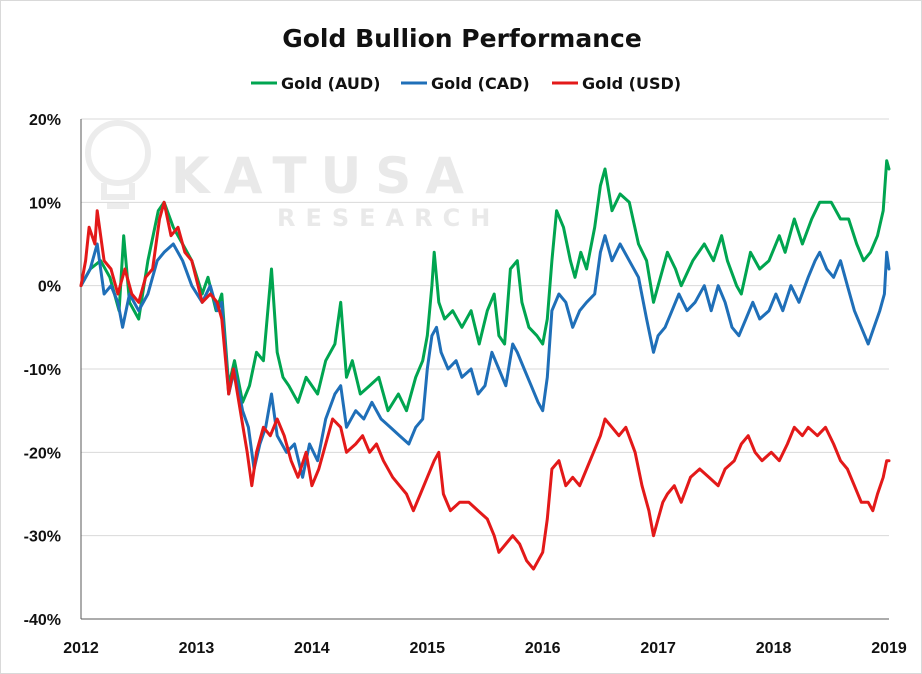 The width and height of the screenshot is (922, 674). Describe the element at coordinates (49, 287) in the screenshot. I see `y-tick-label: 0%` at that location.